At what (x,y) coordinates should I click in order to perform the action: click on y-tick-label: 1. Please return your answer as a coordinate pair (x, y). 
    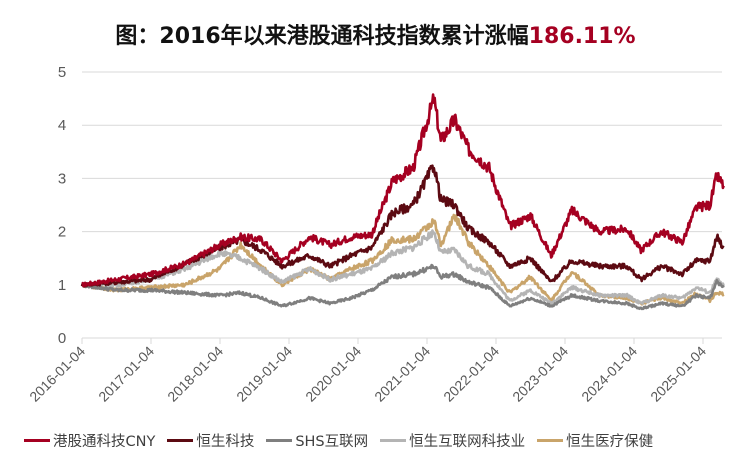
    Looking at the image, I should click on (62, 285).